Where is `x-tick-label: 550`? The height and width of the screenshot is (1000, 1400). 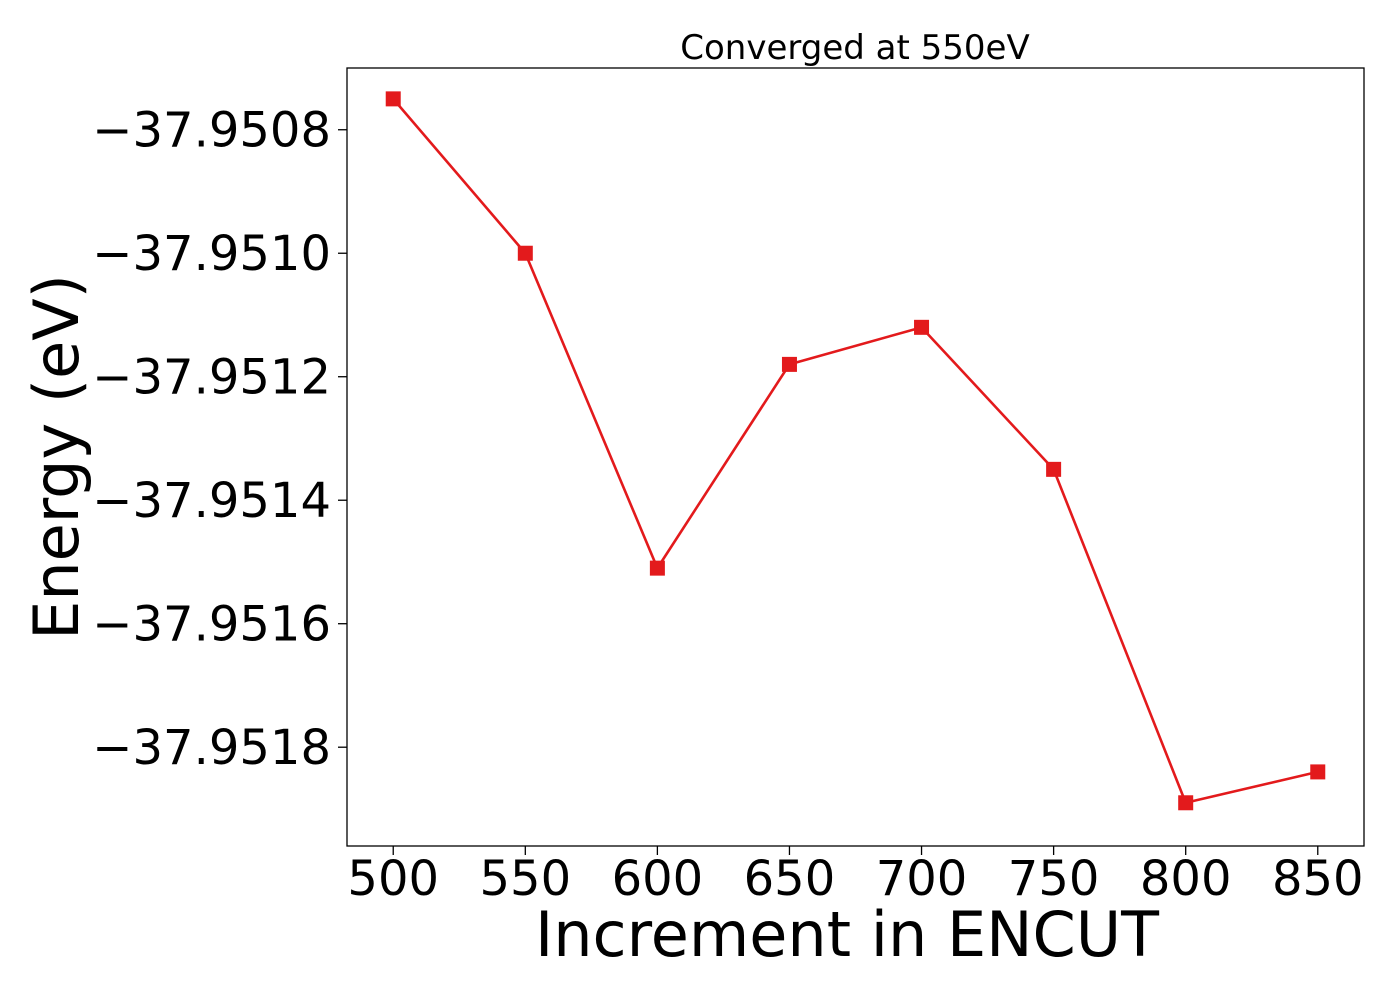
x-tick-label: 550 is located at coordinates (525, 879).